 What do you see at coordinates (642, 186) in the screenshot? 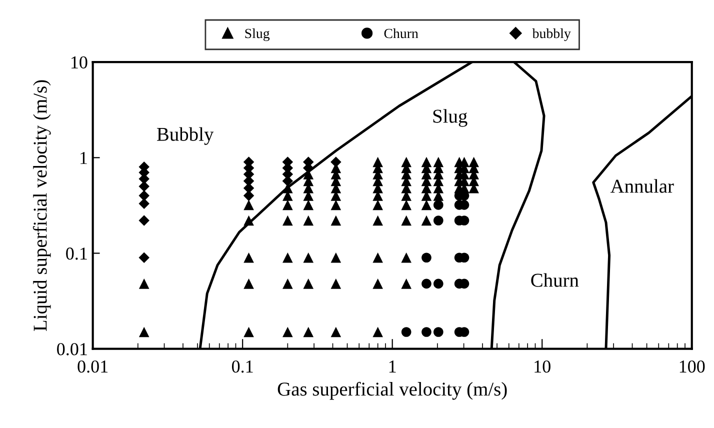
I see `annotation: Annular` at bounding box center [642, 186].